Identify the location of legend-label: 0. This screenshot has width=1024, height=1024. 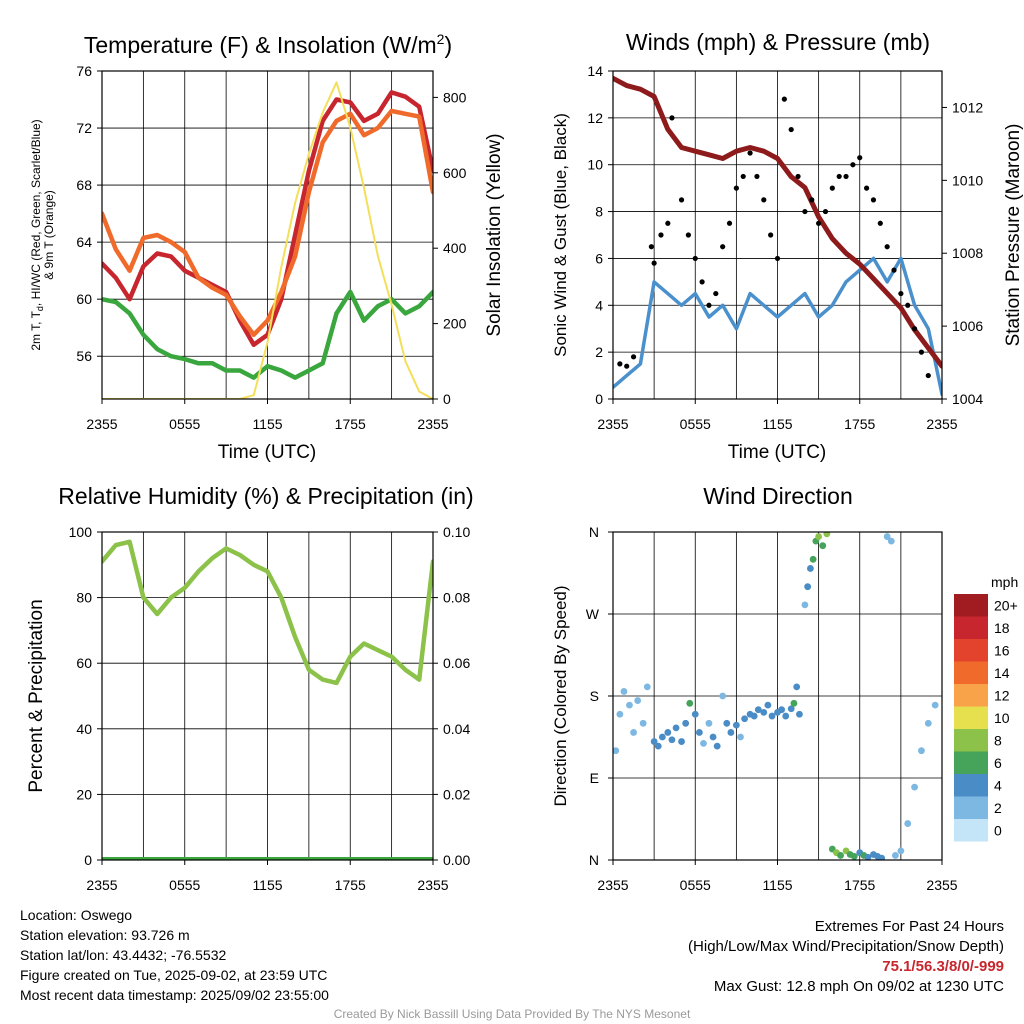
(998, 830).